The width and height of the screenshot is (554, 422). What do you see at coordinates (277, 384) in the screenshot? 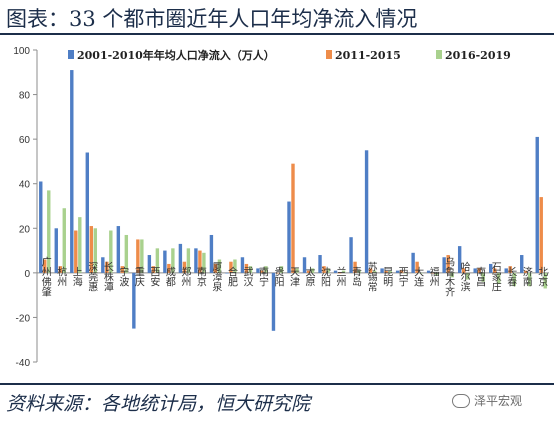
I see `footer-divider` at bounding box center [277, 384].